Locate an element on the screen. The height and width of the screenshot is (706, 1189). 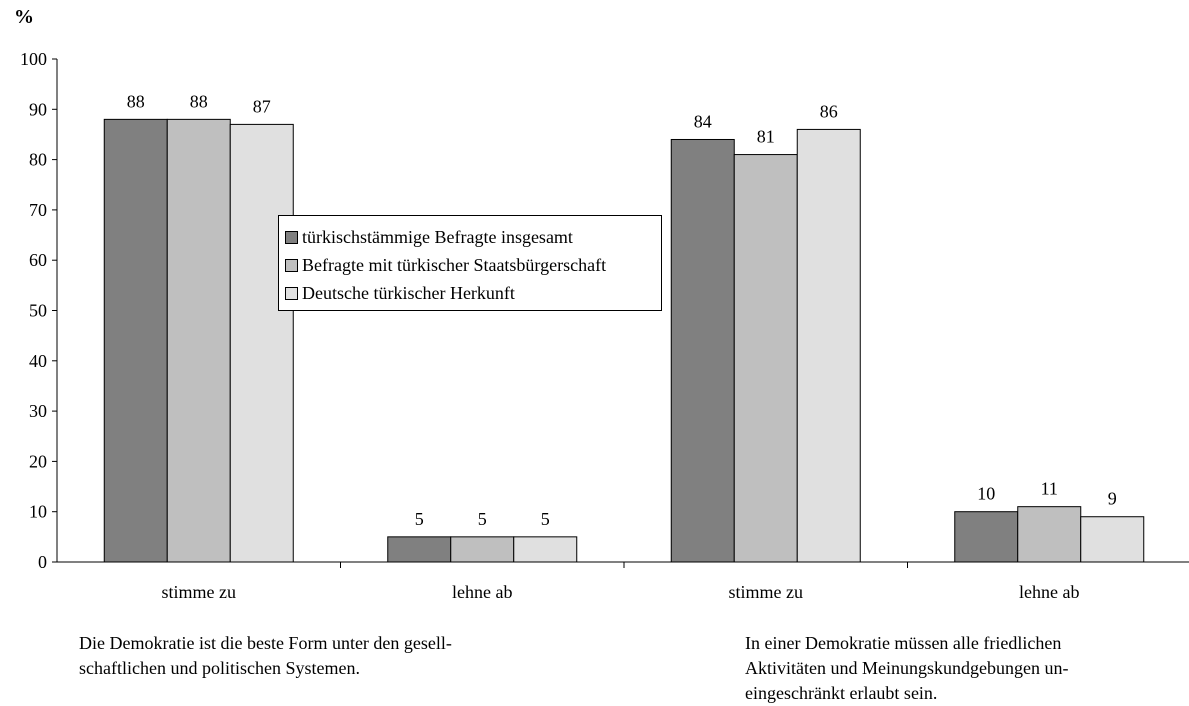
y-tick-label: 70 is located at coordinates (38, 210).